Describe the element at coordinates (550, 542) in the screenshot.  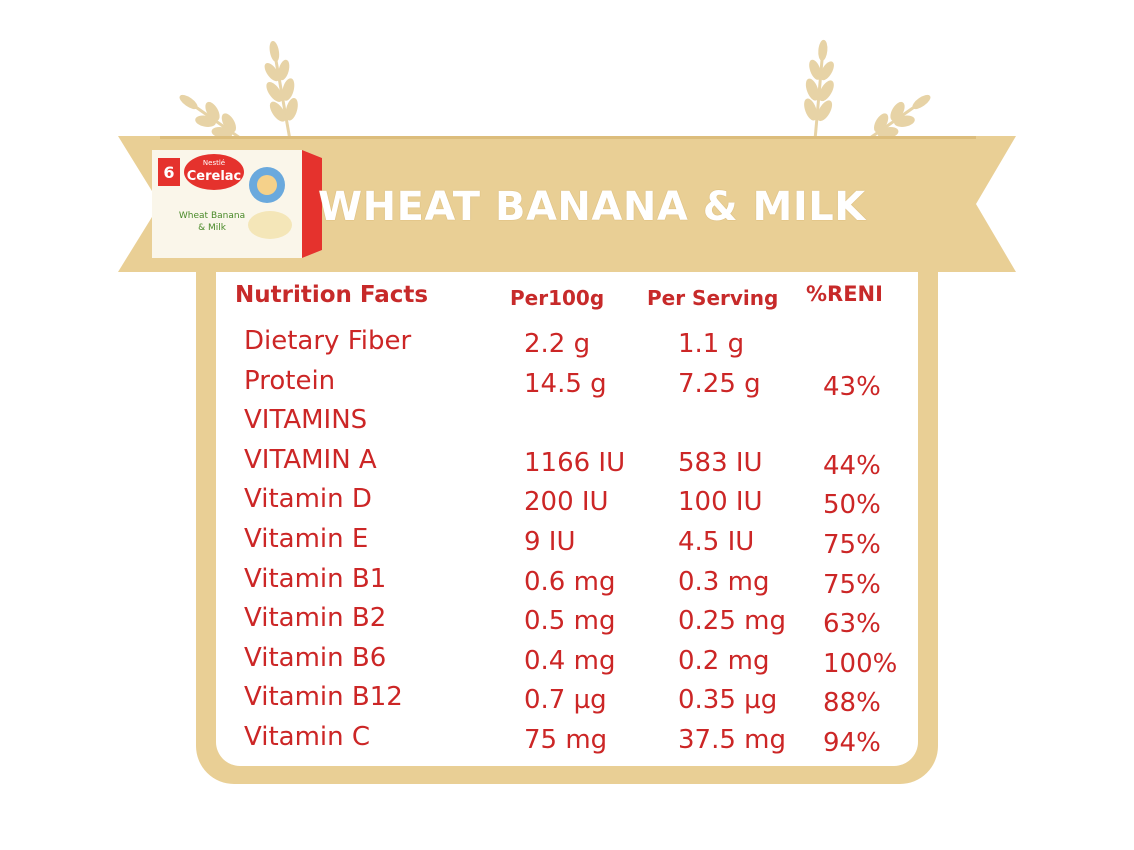
I see `per100g-value: 9 IU` at that location.